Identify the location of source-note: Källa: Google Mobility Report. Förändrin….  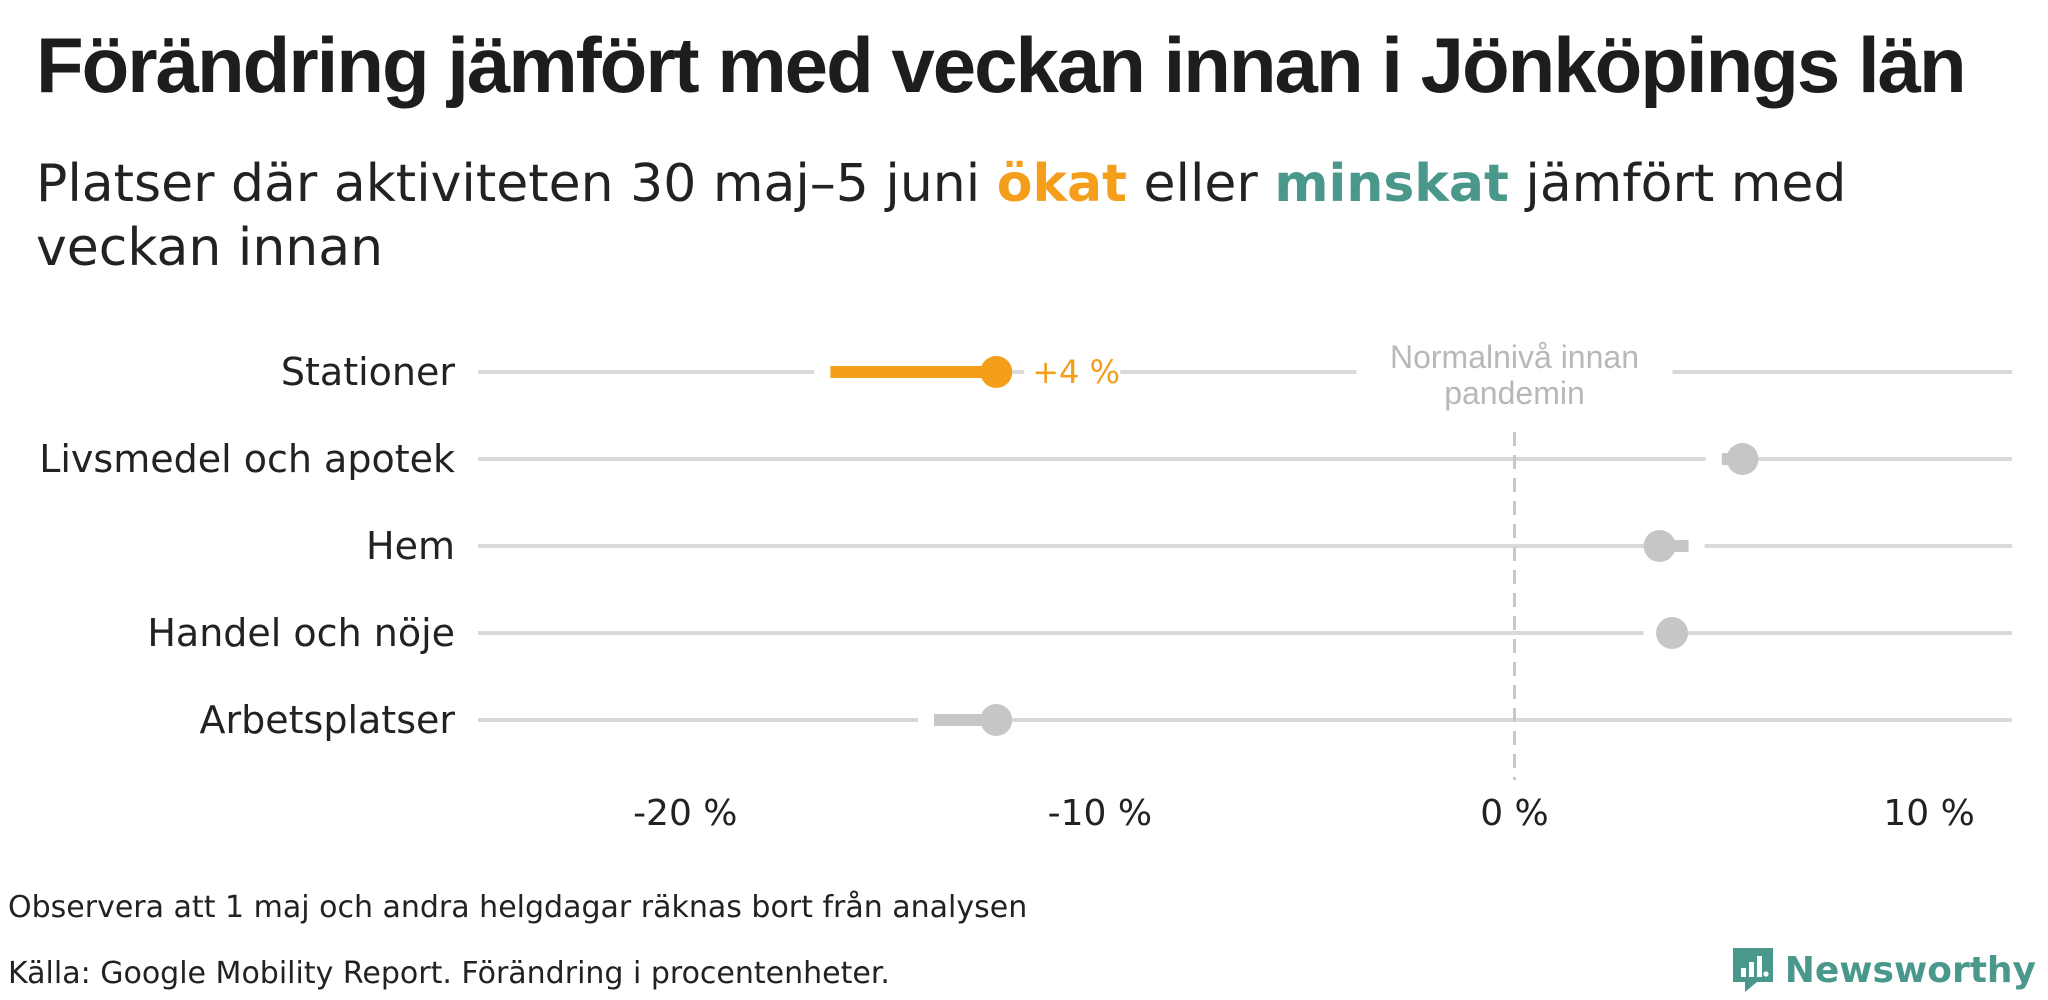
(449, 973).